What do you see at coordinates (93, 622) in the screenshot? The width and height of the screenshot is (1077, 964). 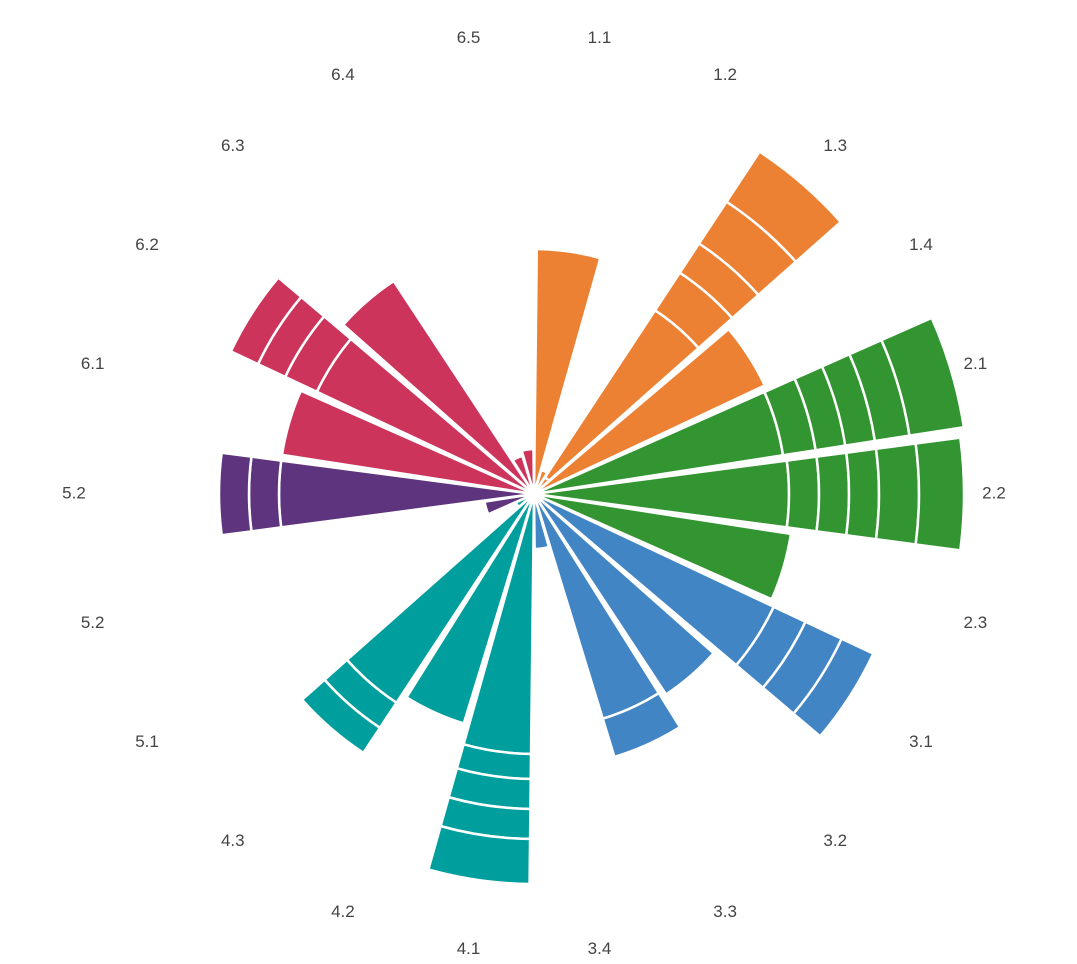 I see `category-label-16: 5.2` at bounding box center [93, 622].